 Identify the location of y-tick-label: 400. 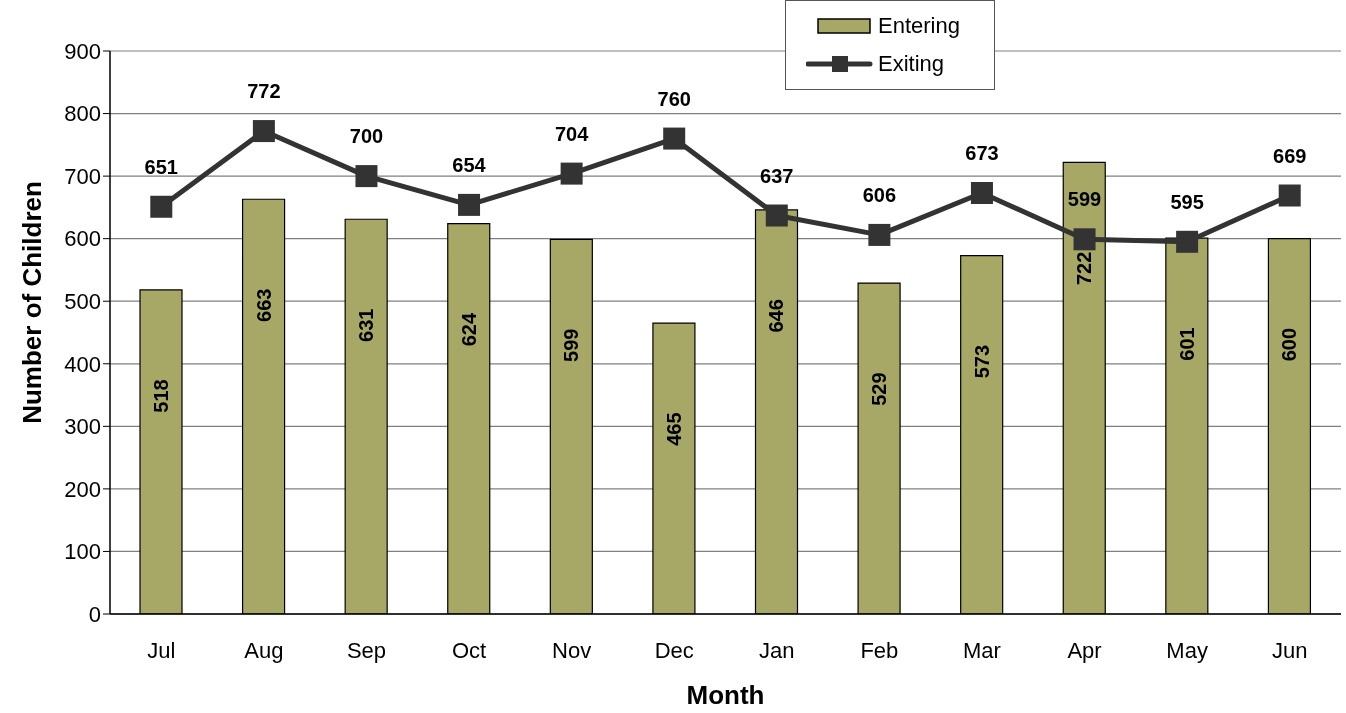
(82, 364).